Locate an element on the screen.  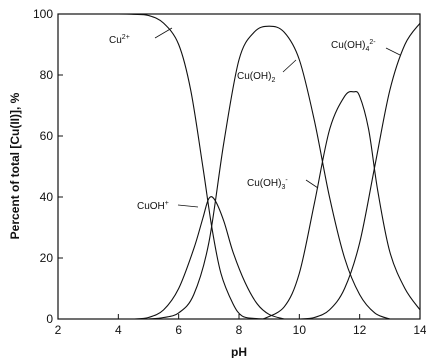
annotation-leader-cu2 is located at coordinates (163, 33).